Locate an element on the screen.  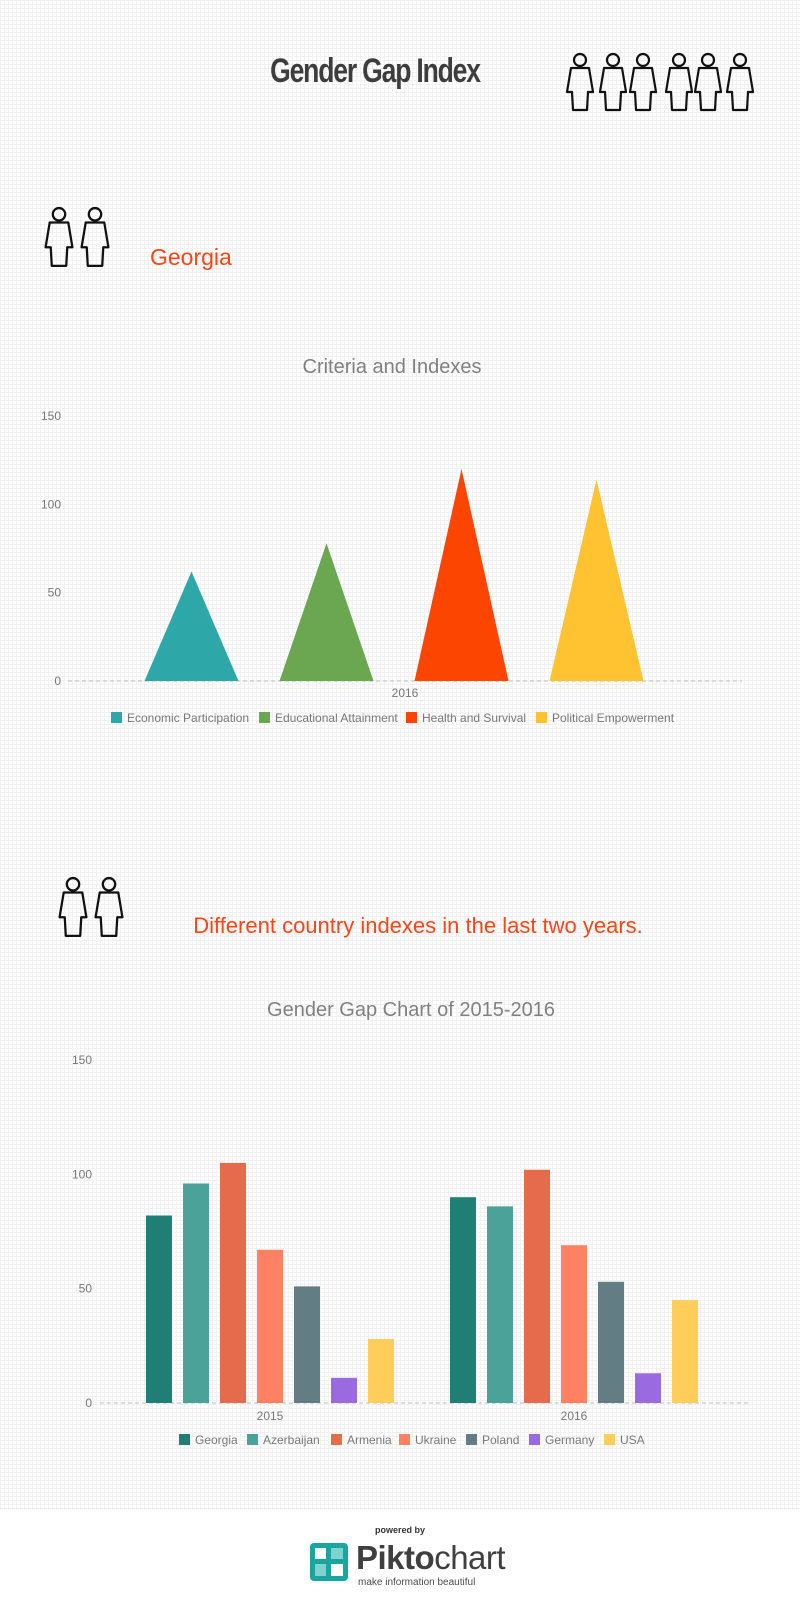
georgia-heading: Georgia is located at coordinates (191, 257).